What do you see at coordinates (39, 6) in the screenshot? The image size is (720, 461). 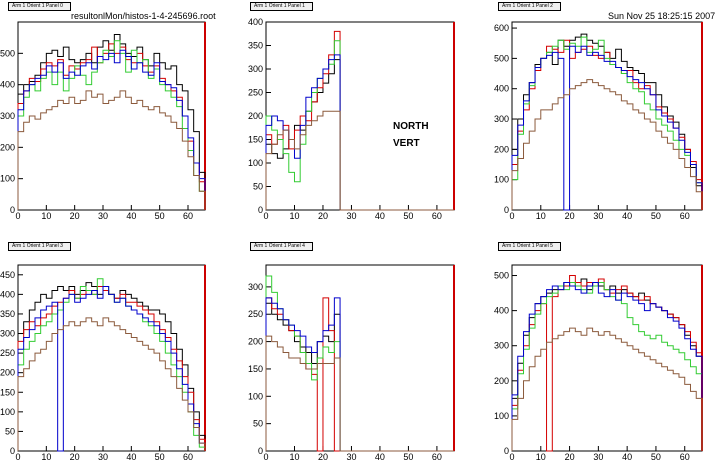 I see `panel-tab-0: Arm 1 Orient 1 Panel 0` at bounding box center [39, 6].